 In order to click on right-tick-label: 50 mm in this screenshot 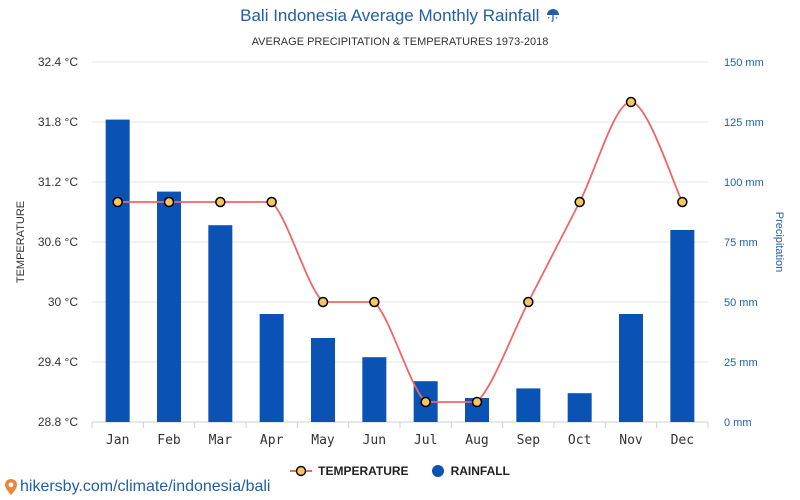, I will do `click(741, 303)`.